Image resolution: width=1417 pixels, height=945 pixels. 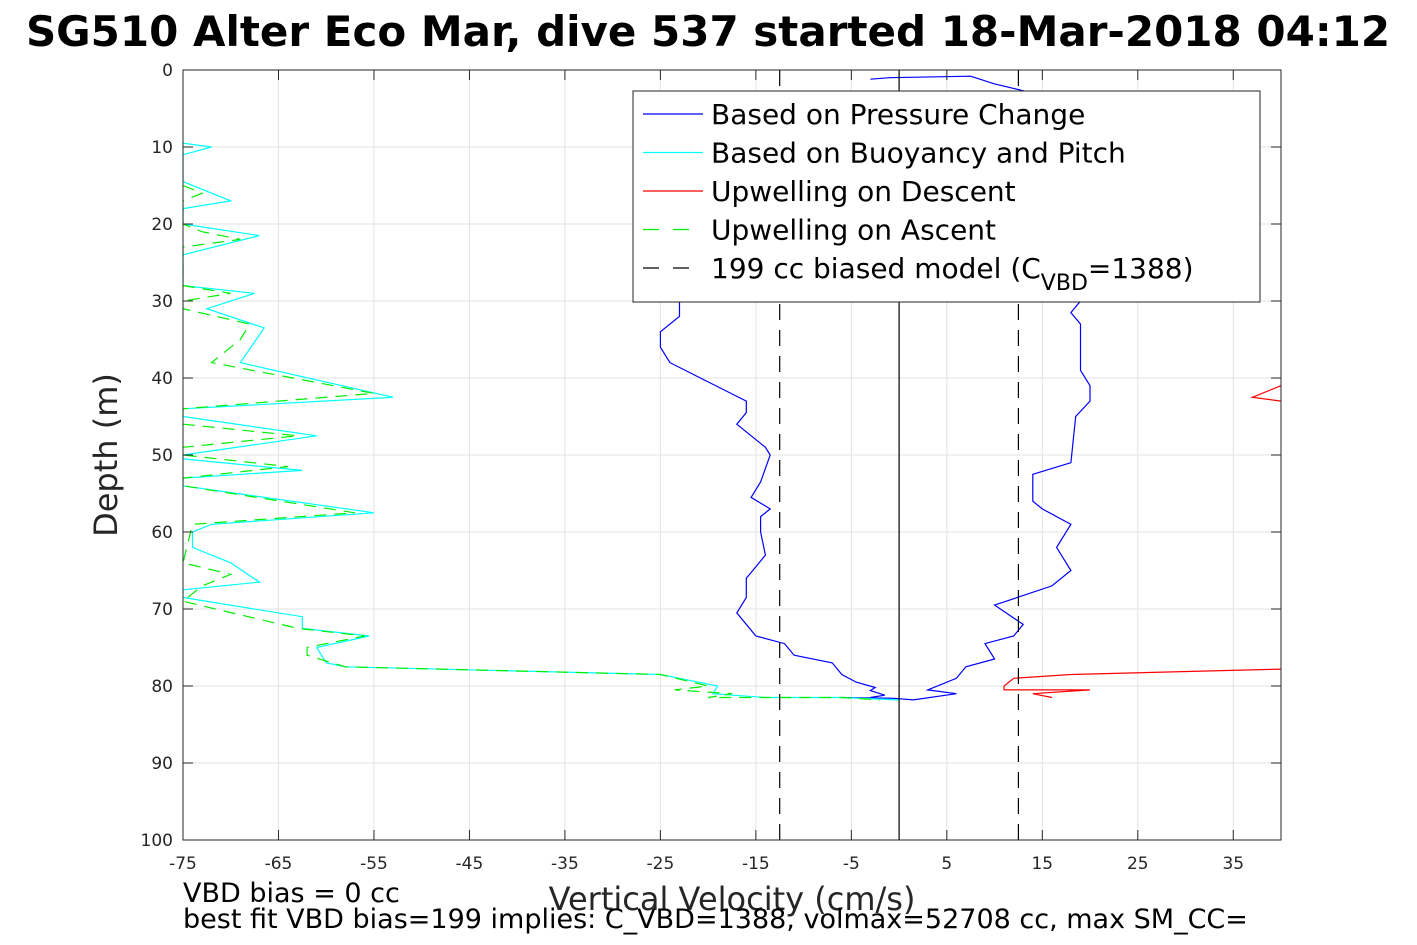 What do you see at coordinates (876, 268) in the screenshot?
I see `legend-label-text: 199 cc biased model (C` at bounding box center [876, 268].